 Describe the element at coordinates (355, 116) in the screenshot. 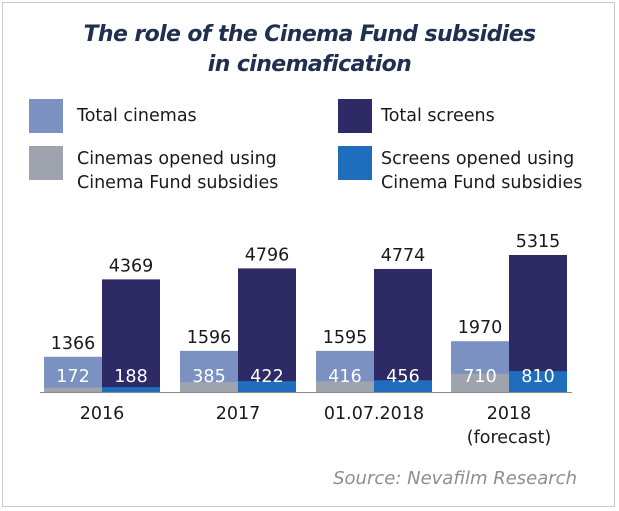

I see `legend-swatch-total-screens` at that location.